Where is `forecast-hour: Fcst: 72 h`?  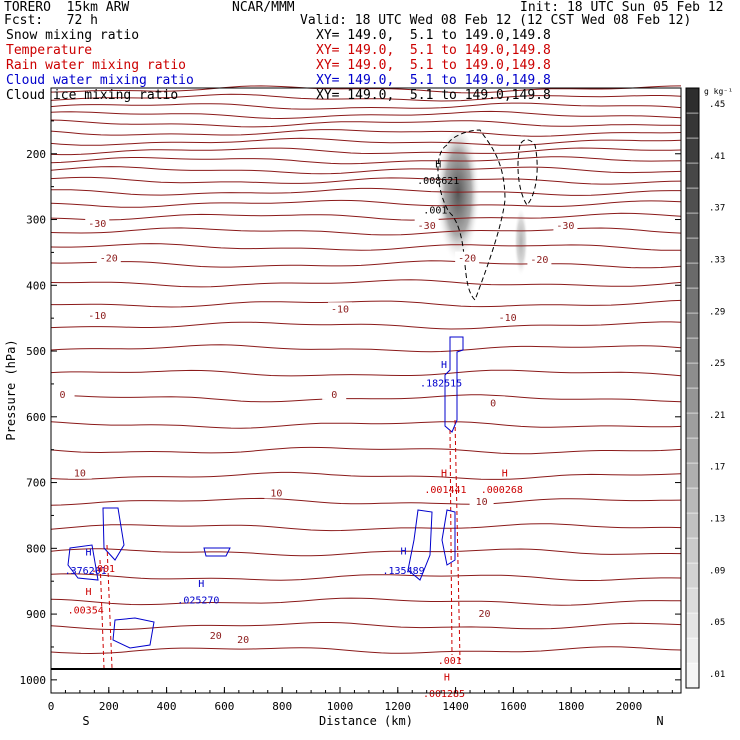
forecast-hour: Fcst: 72 h is located at coordinates (51, 20).